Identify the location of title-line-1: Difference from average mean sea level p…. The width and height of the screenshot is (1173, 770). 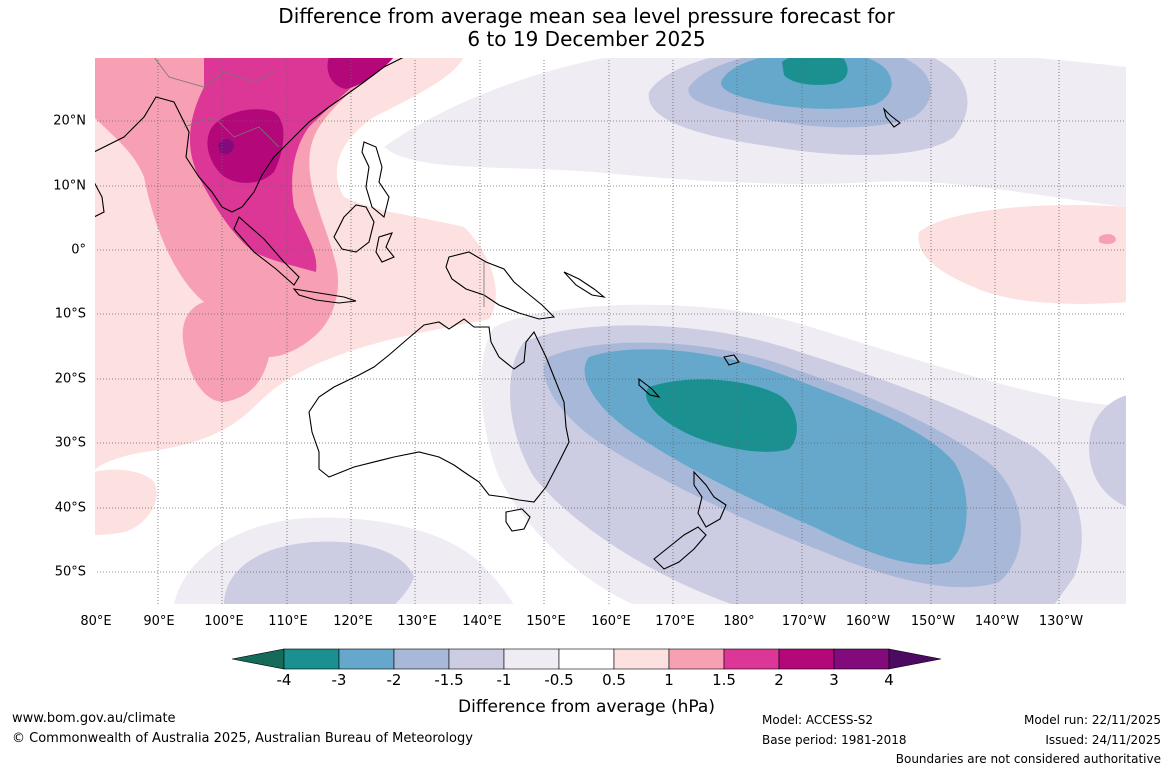
(586, 16).